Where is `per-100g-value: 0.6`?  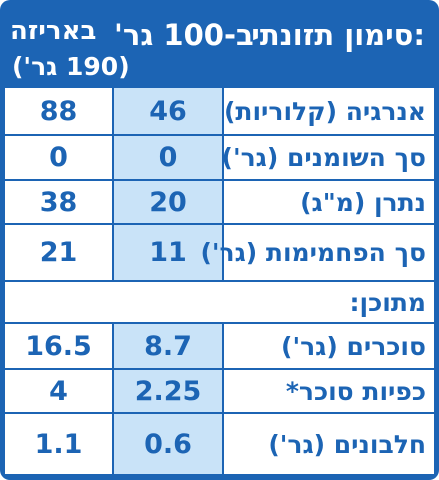
per-100g-value: 0.6 is located at coordinates (168, 444).